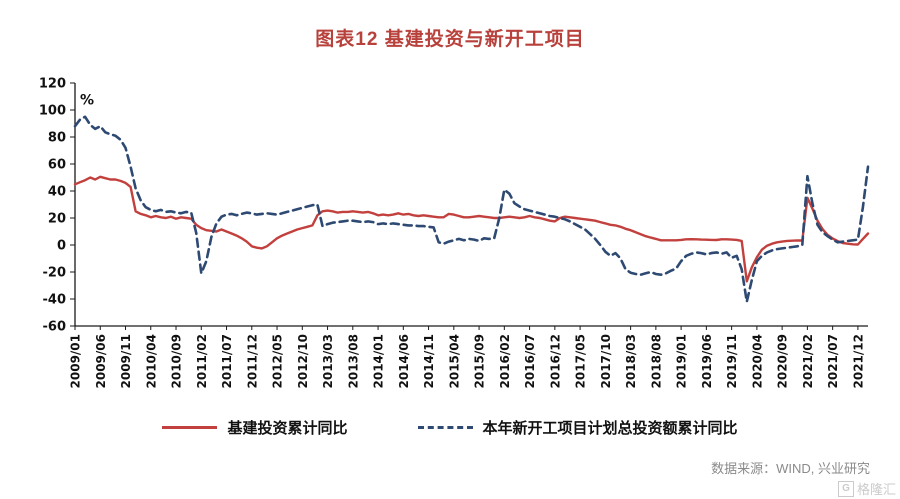 This screenshot has height=499, width=900. What do you see at coordinates (252, 361) in the screenshot?
I see `x-axis-label: 2011/12` at bounding box center [252, 361].